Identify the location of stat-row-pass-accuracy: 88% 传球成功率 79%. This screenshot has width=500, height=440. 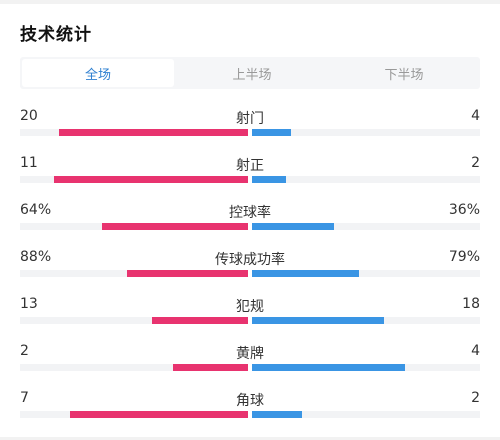
(250, 268).